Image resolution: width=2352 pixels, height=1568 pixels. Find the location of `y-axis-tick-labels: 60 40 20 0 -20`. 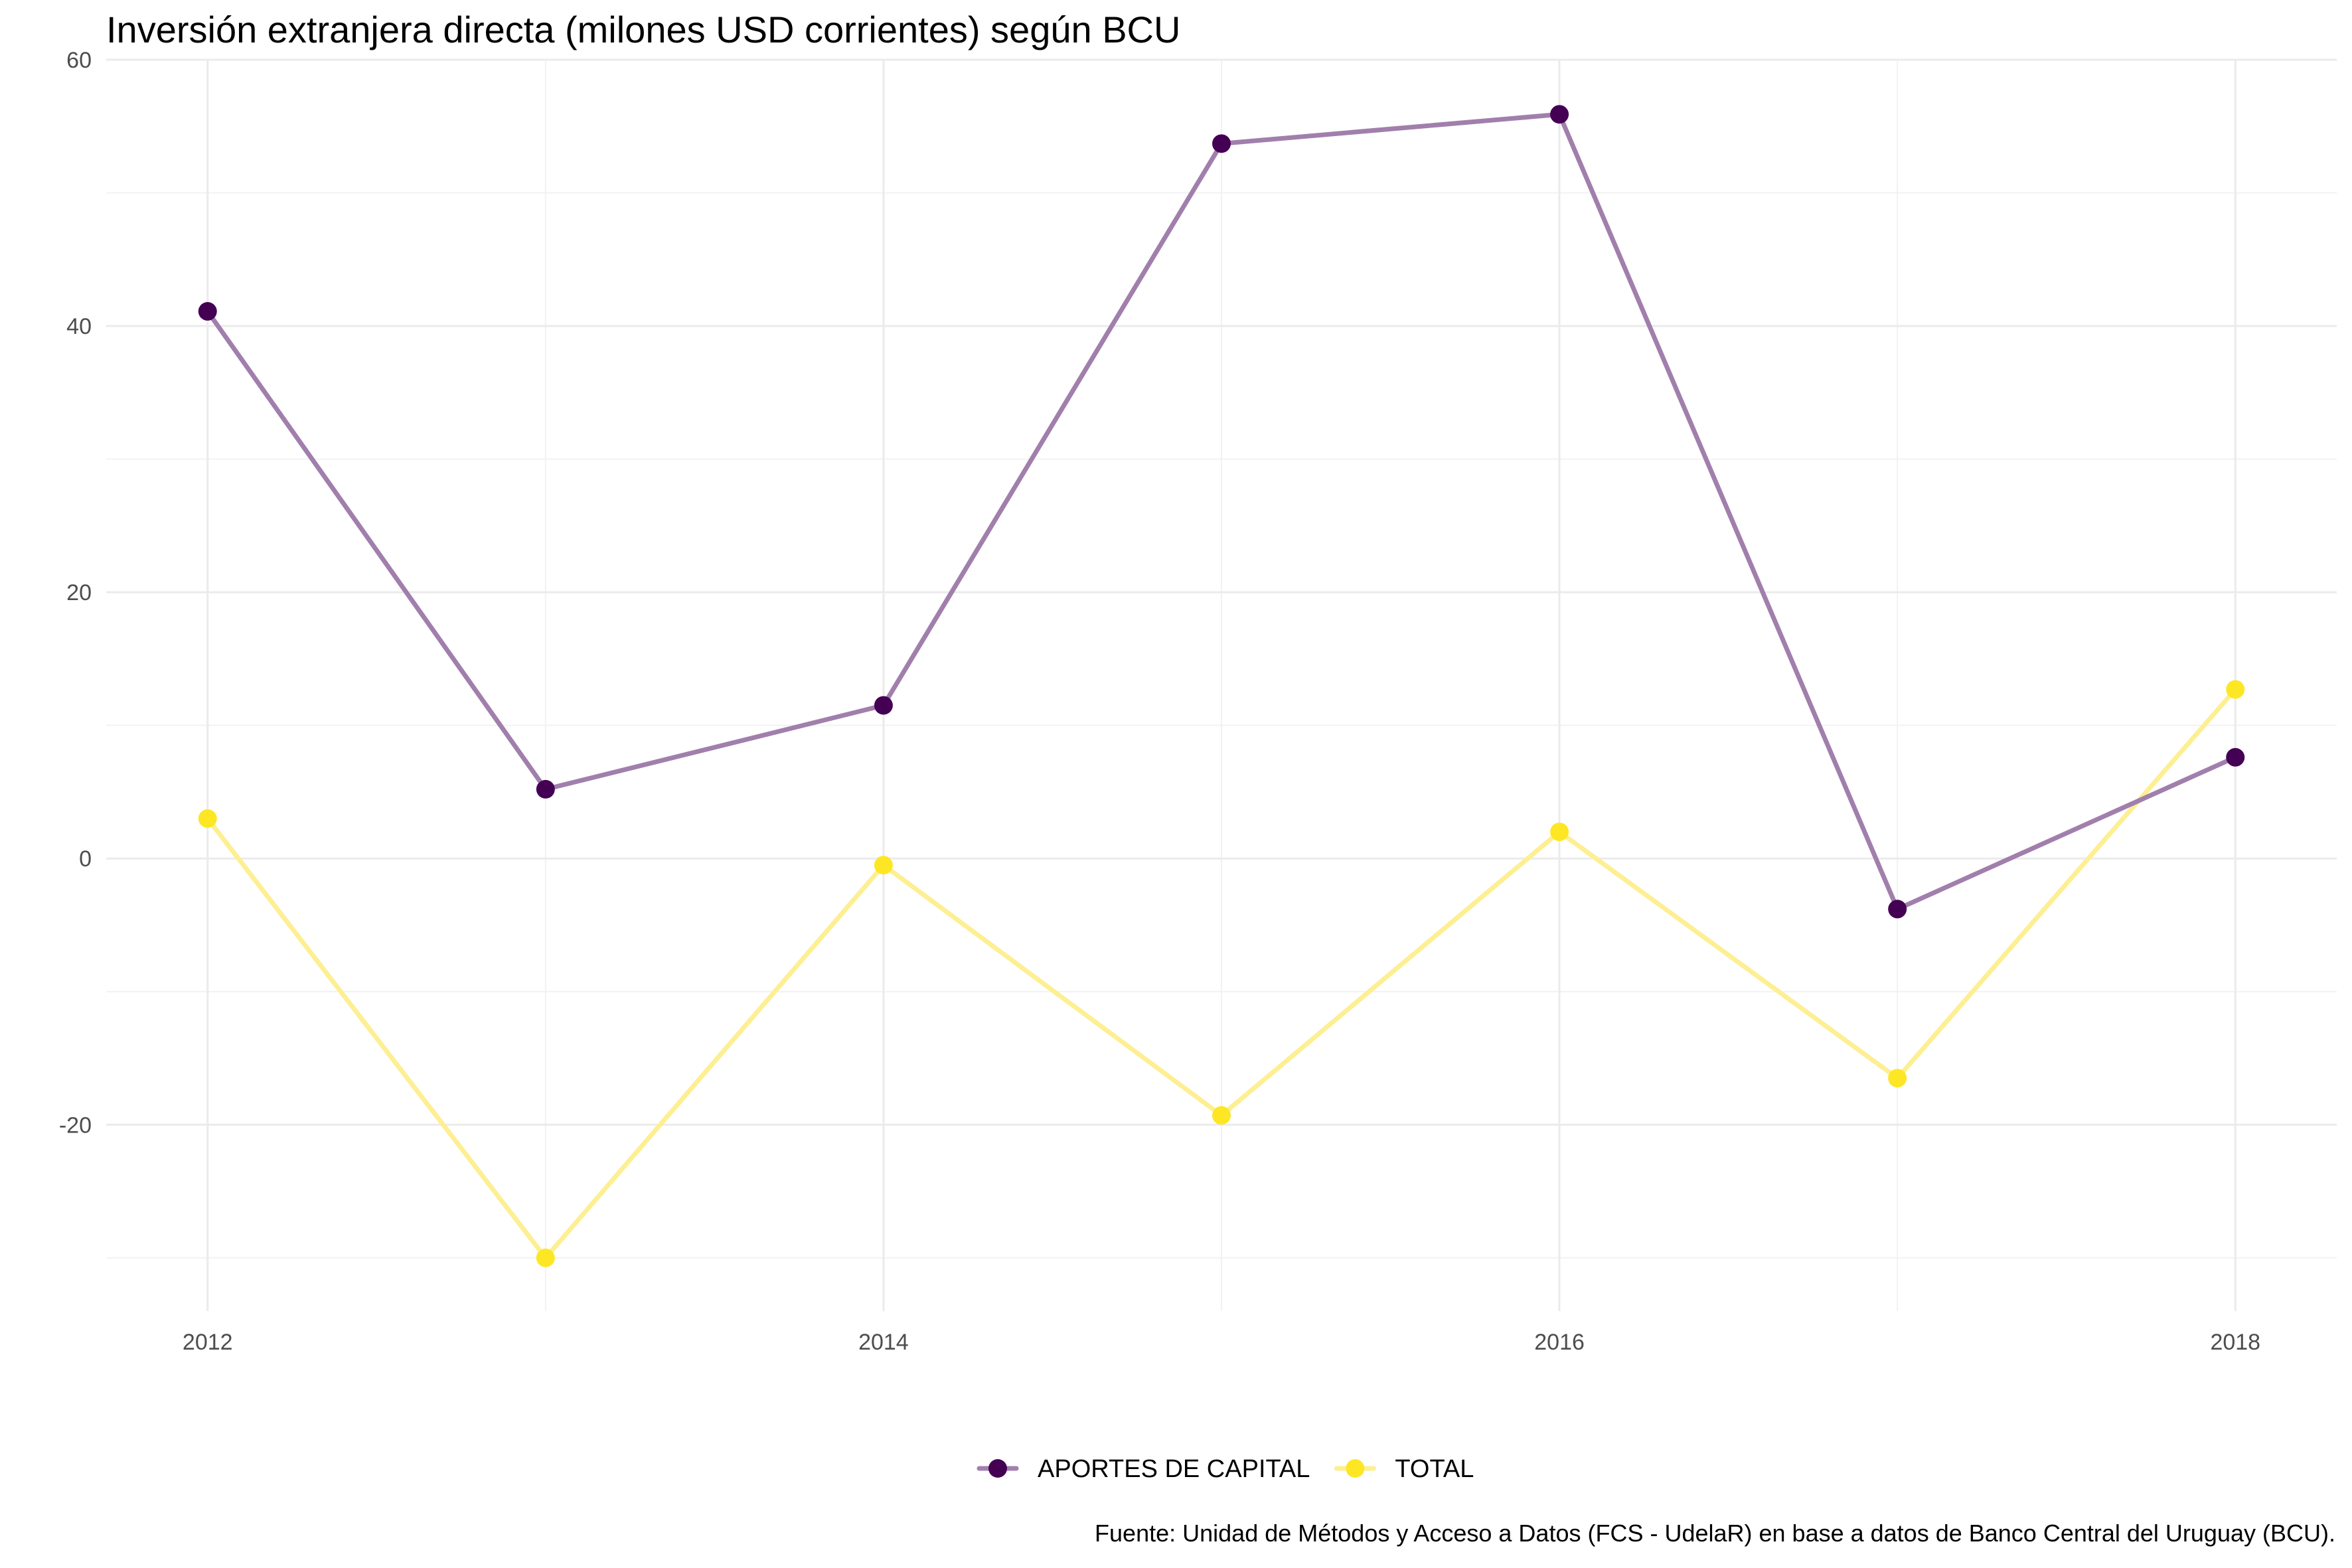

y-axis-tick-labels: 60 40 20 0 -20 is located at coordinates (76, 593).